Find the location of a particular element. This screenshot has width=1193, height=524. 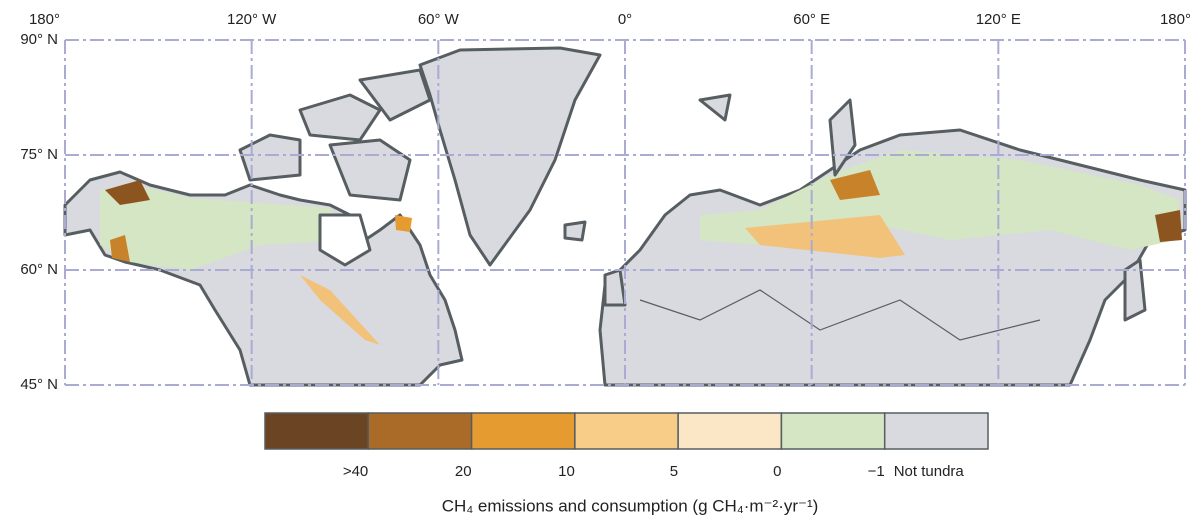

longitude-label: 120° E is located at coordinates (998, 19).